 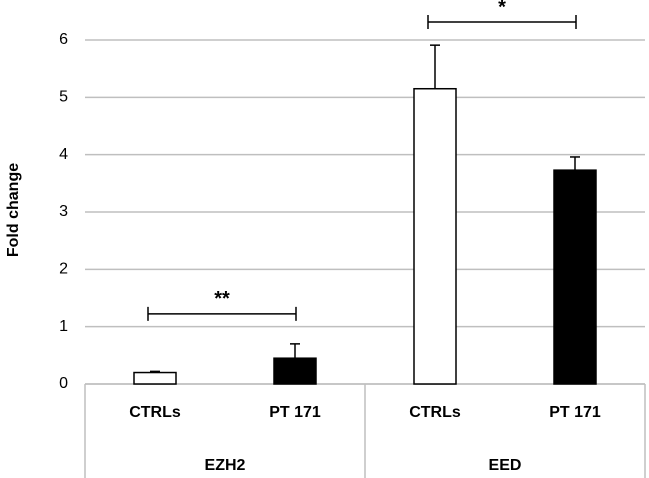 I want to click on significance-label: *, so click(x=502, y=9).